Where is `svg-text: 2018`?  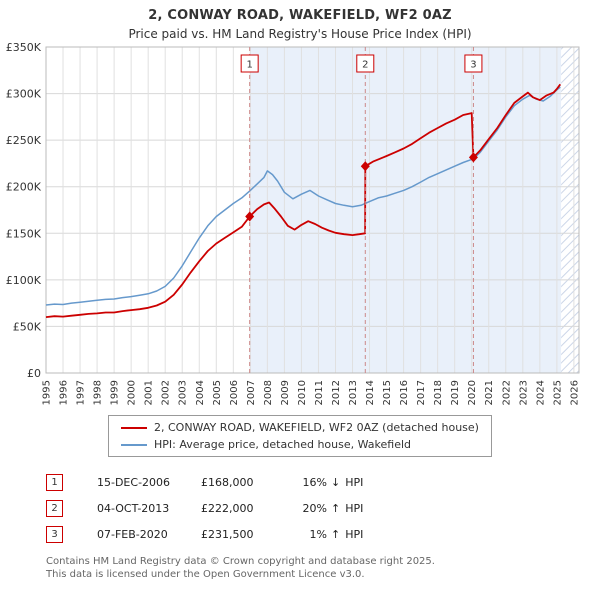 svg-text: 2018 is located at coordinates (438, 392).